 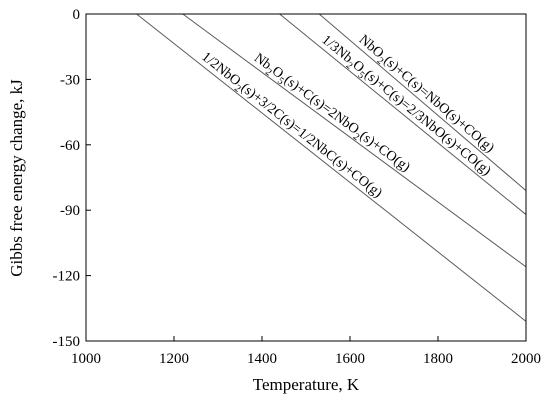 What do you see at coordinates (438, 359) in the screenshot?
I see `x-tick-label: 1800` at bounding box center [438, 359].